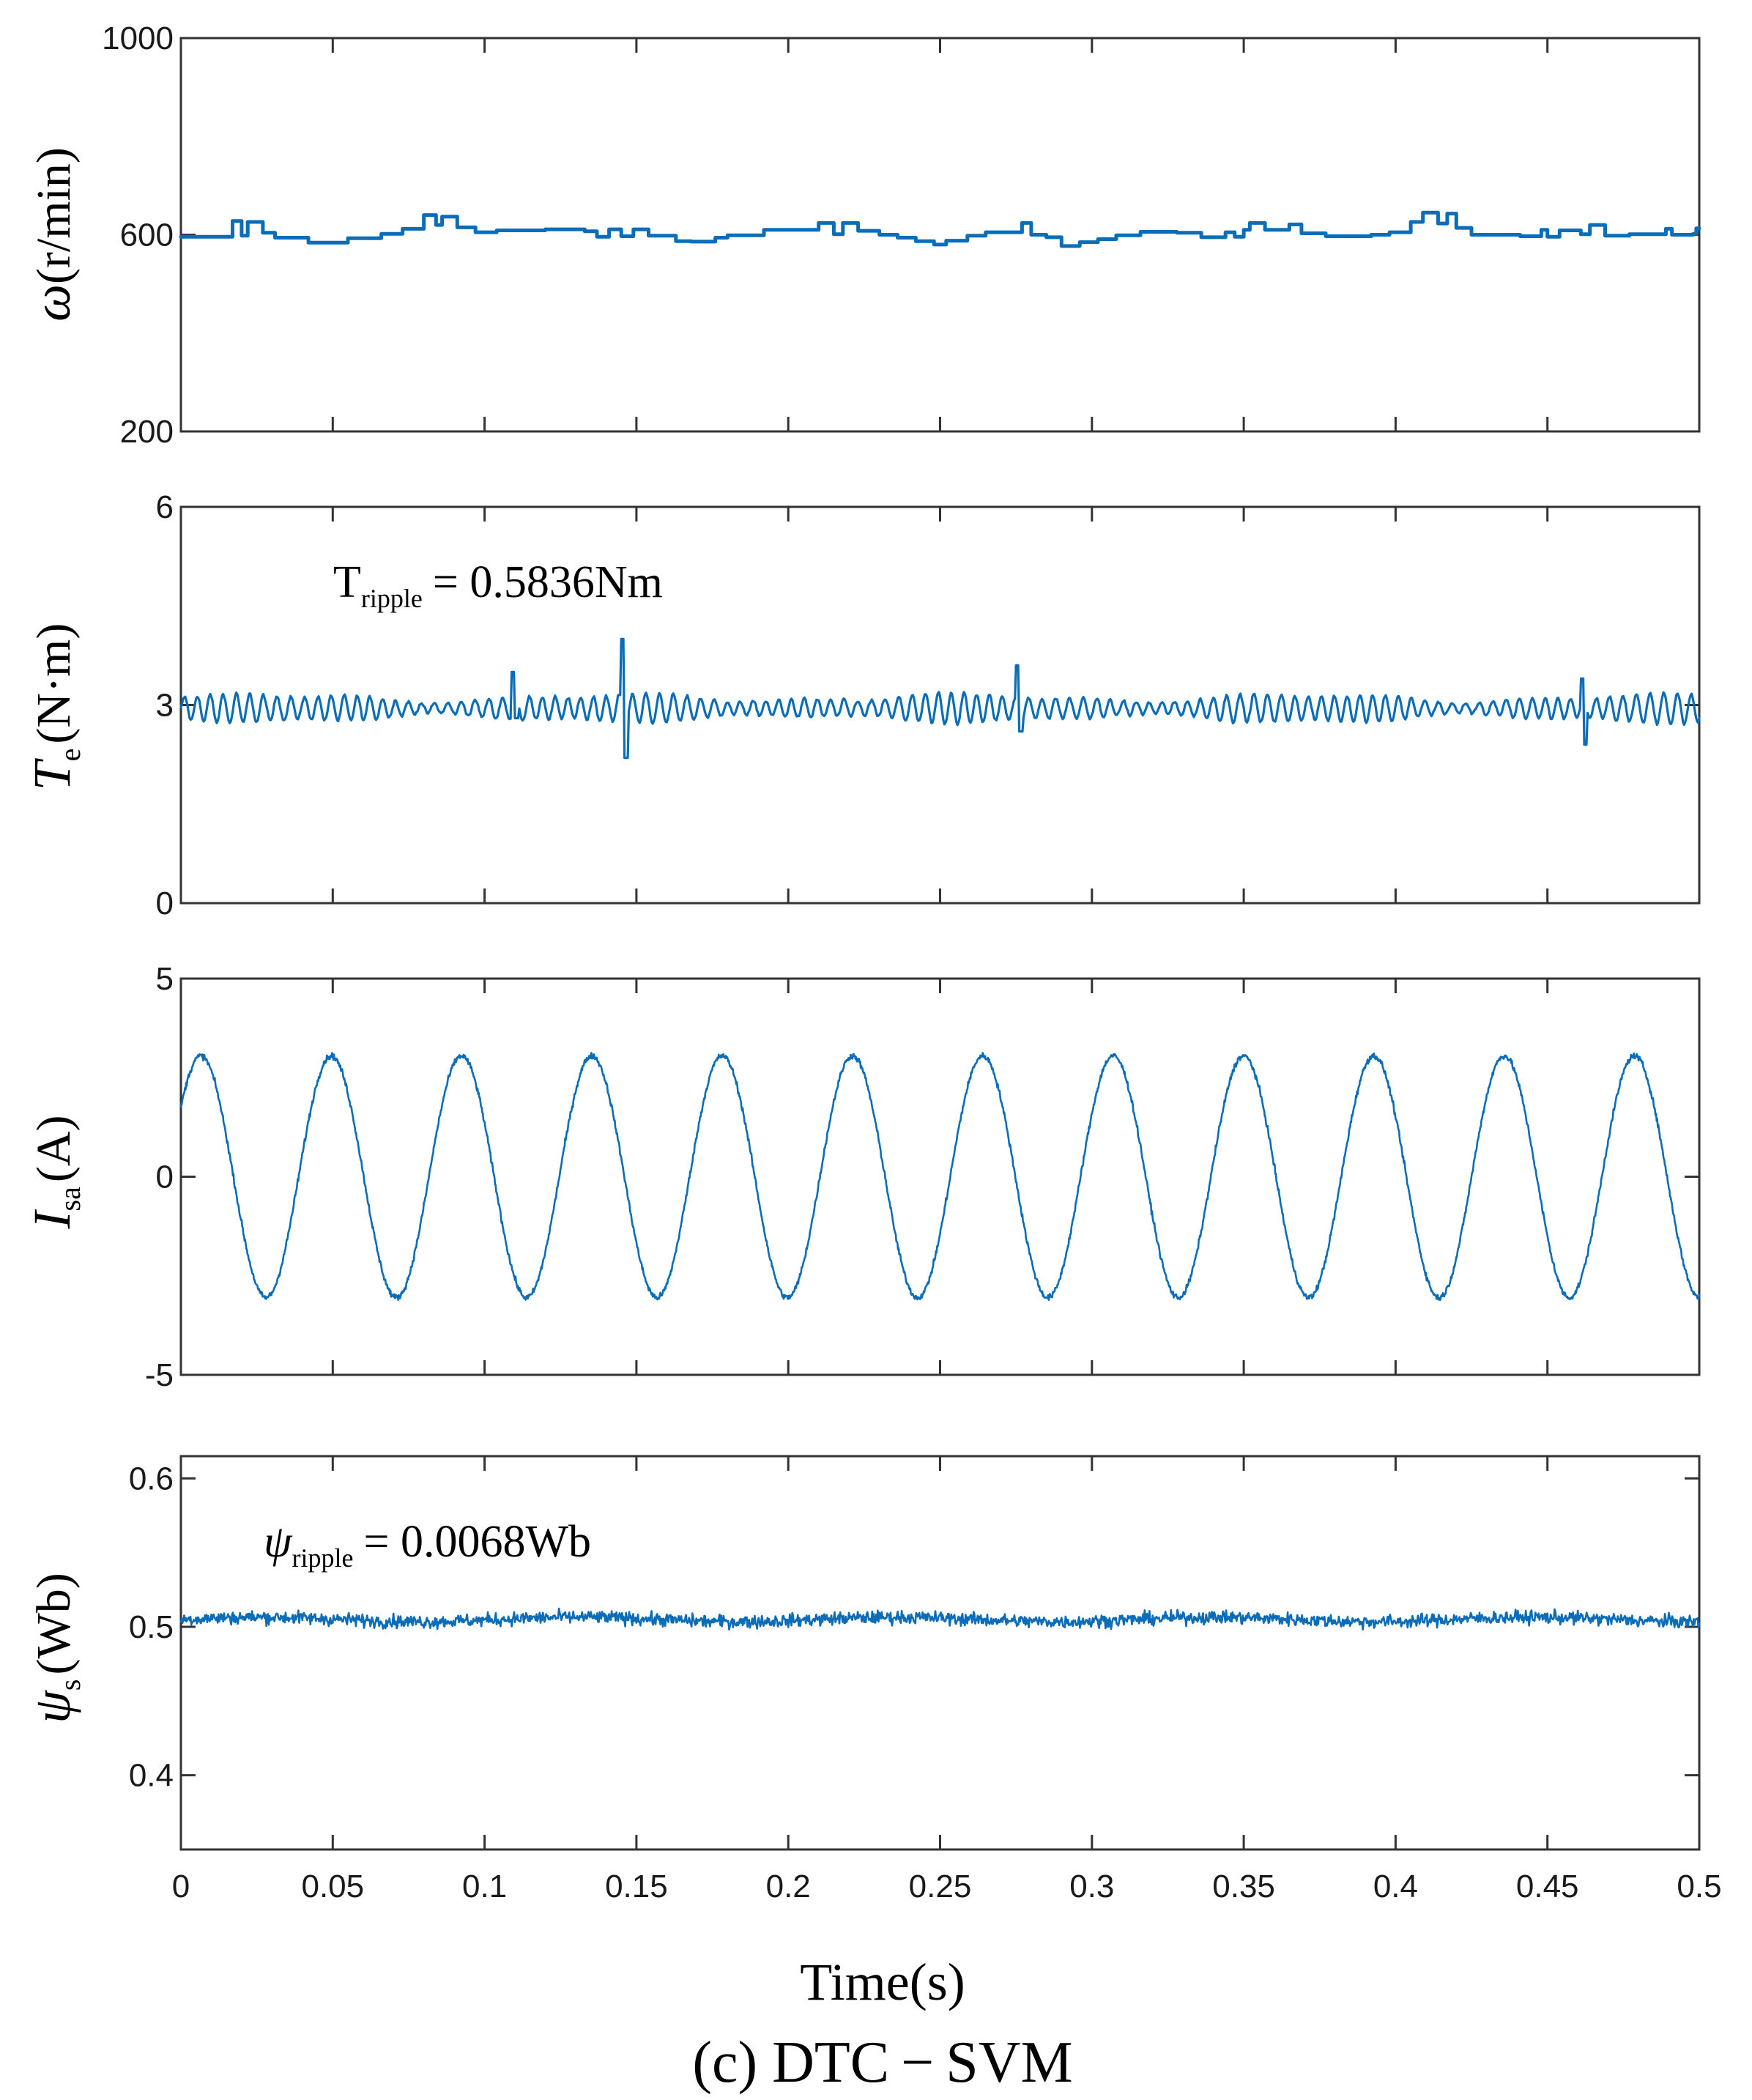 The image size is (1752, 2100). What do you see at coordinates (165, 1177) in the screenshot?
I see `current-y-tick-label: 0` at bounding box center [165, 1177].